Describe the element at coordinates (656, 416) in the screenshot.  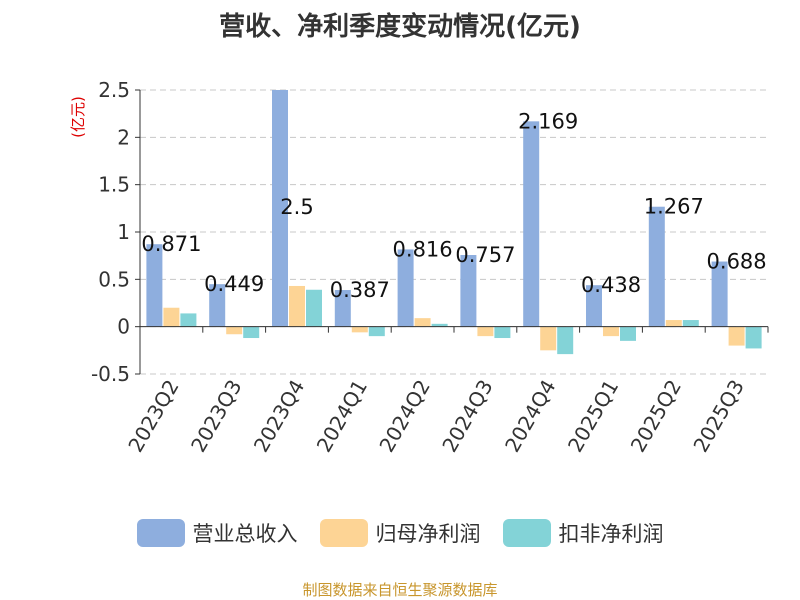
I see `x-tick-label: 2025Q2` at that location.